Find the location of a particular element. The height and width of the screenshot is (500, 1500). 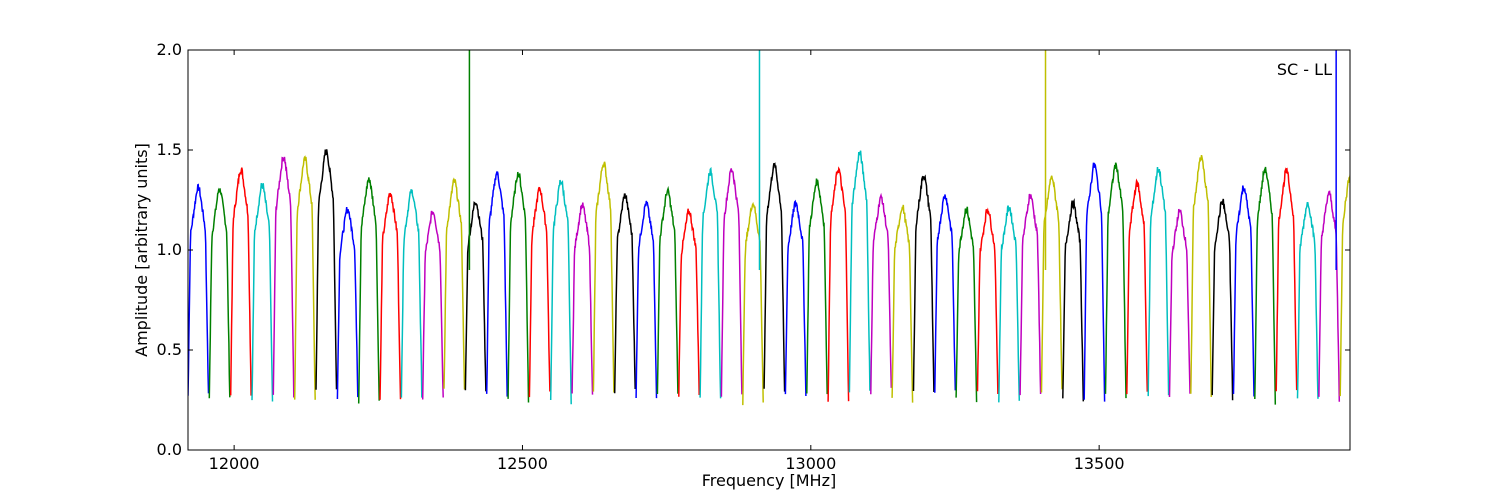

y-tick-label: 0.0 is located at coordinates (169, 449).